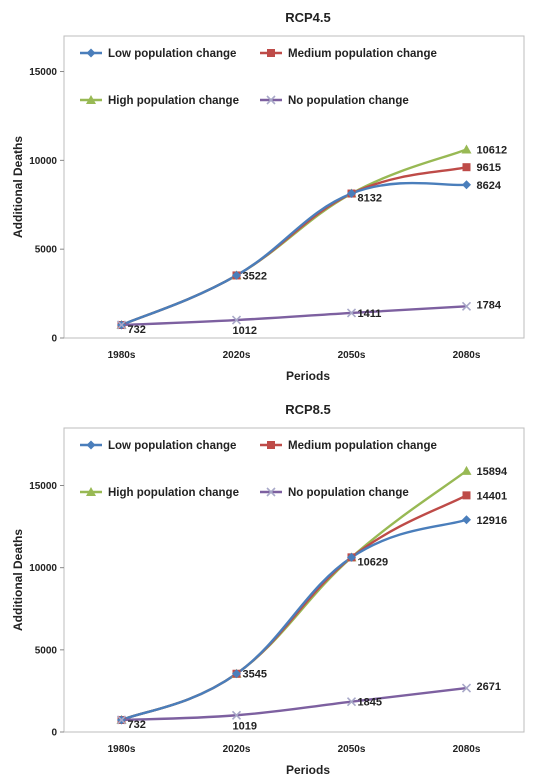  Describe the element at coordinates (492, 150) in the screenshot. I see `data-label: 10612` at that location.